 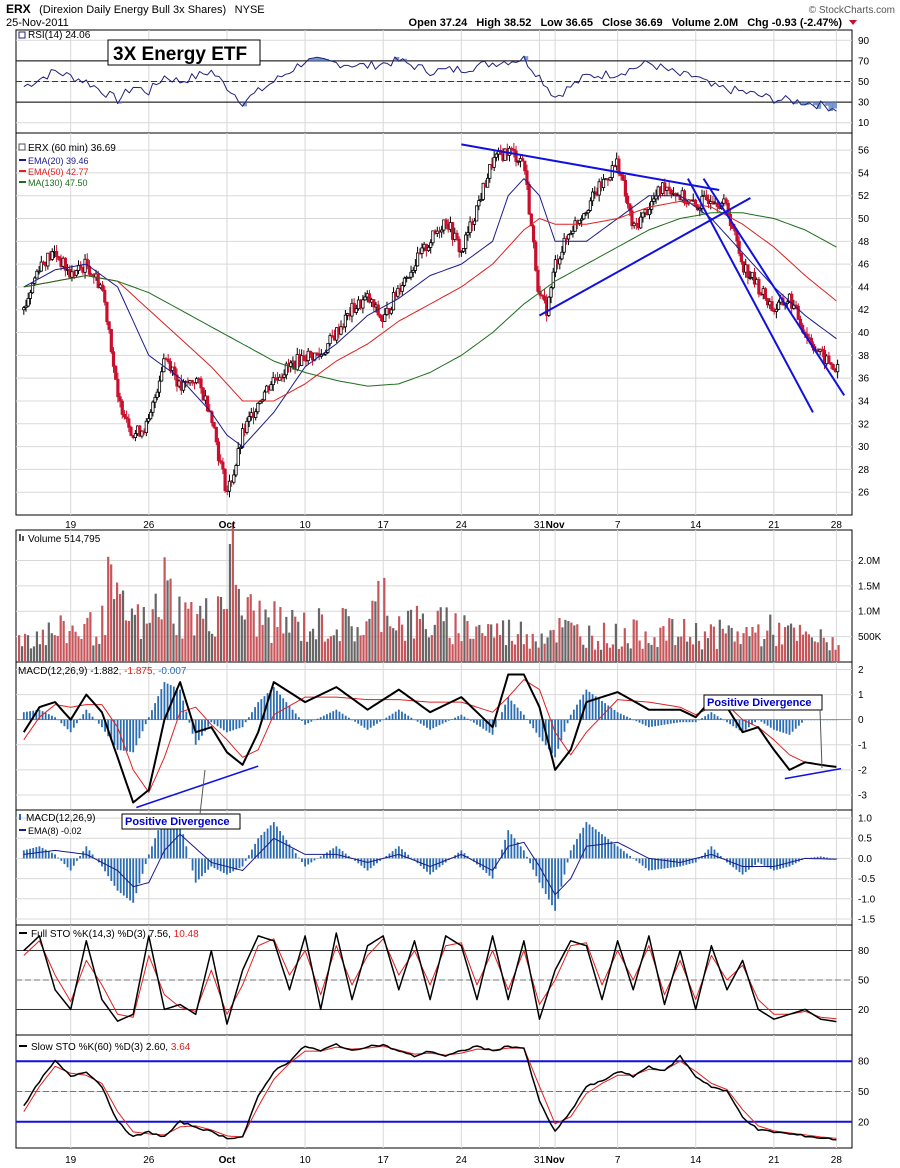 What do you see at coordinates (864, 401) in the screenshot?
I see `y-tick-label-price: 34` at bounding box center [864, 401].